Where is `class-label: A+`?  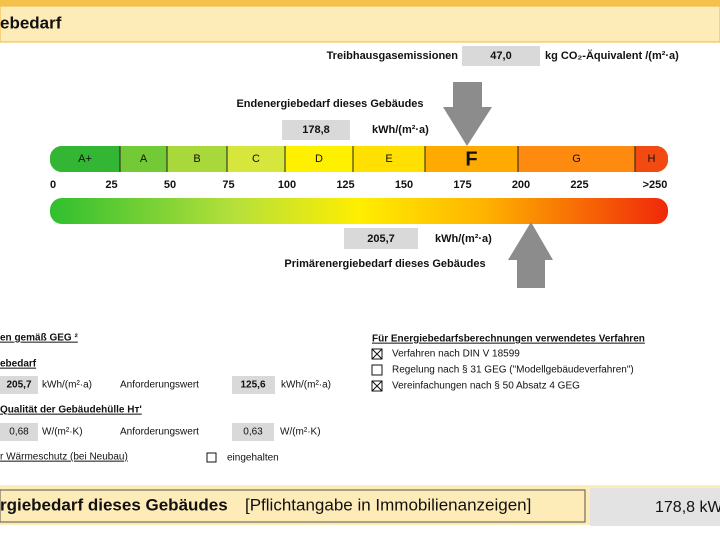
class-label: A+ is located at coordinates (85, 159).